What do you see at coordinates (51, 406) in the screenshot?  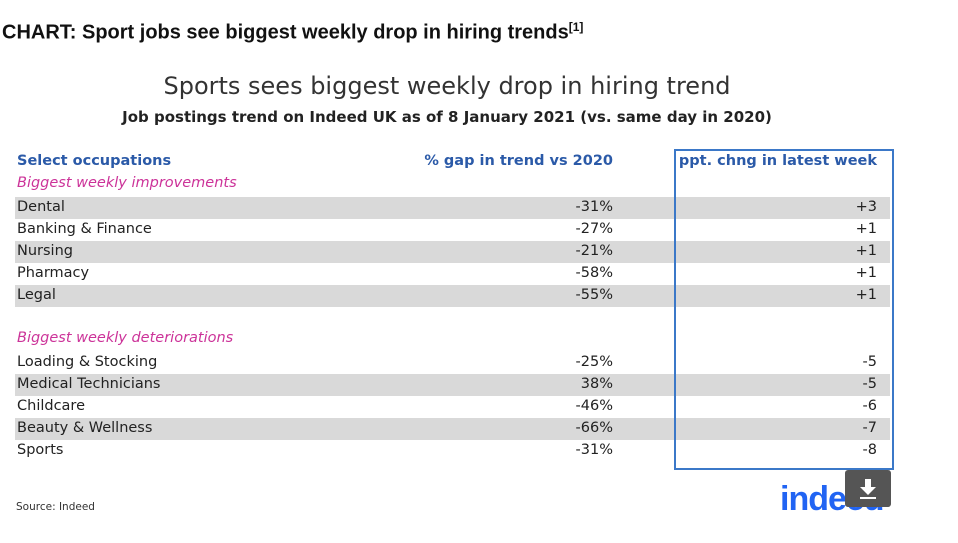 I see `occupation: Childcare` at bounding box center [51, 406].